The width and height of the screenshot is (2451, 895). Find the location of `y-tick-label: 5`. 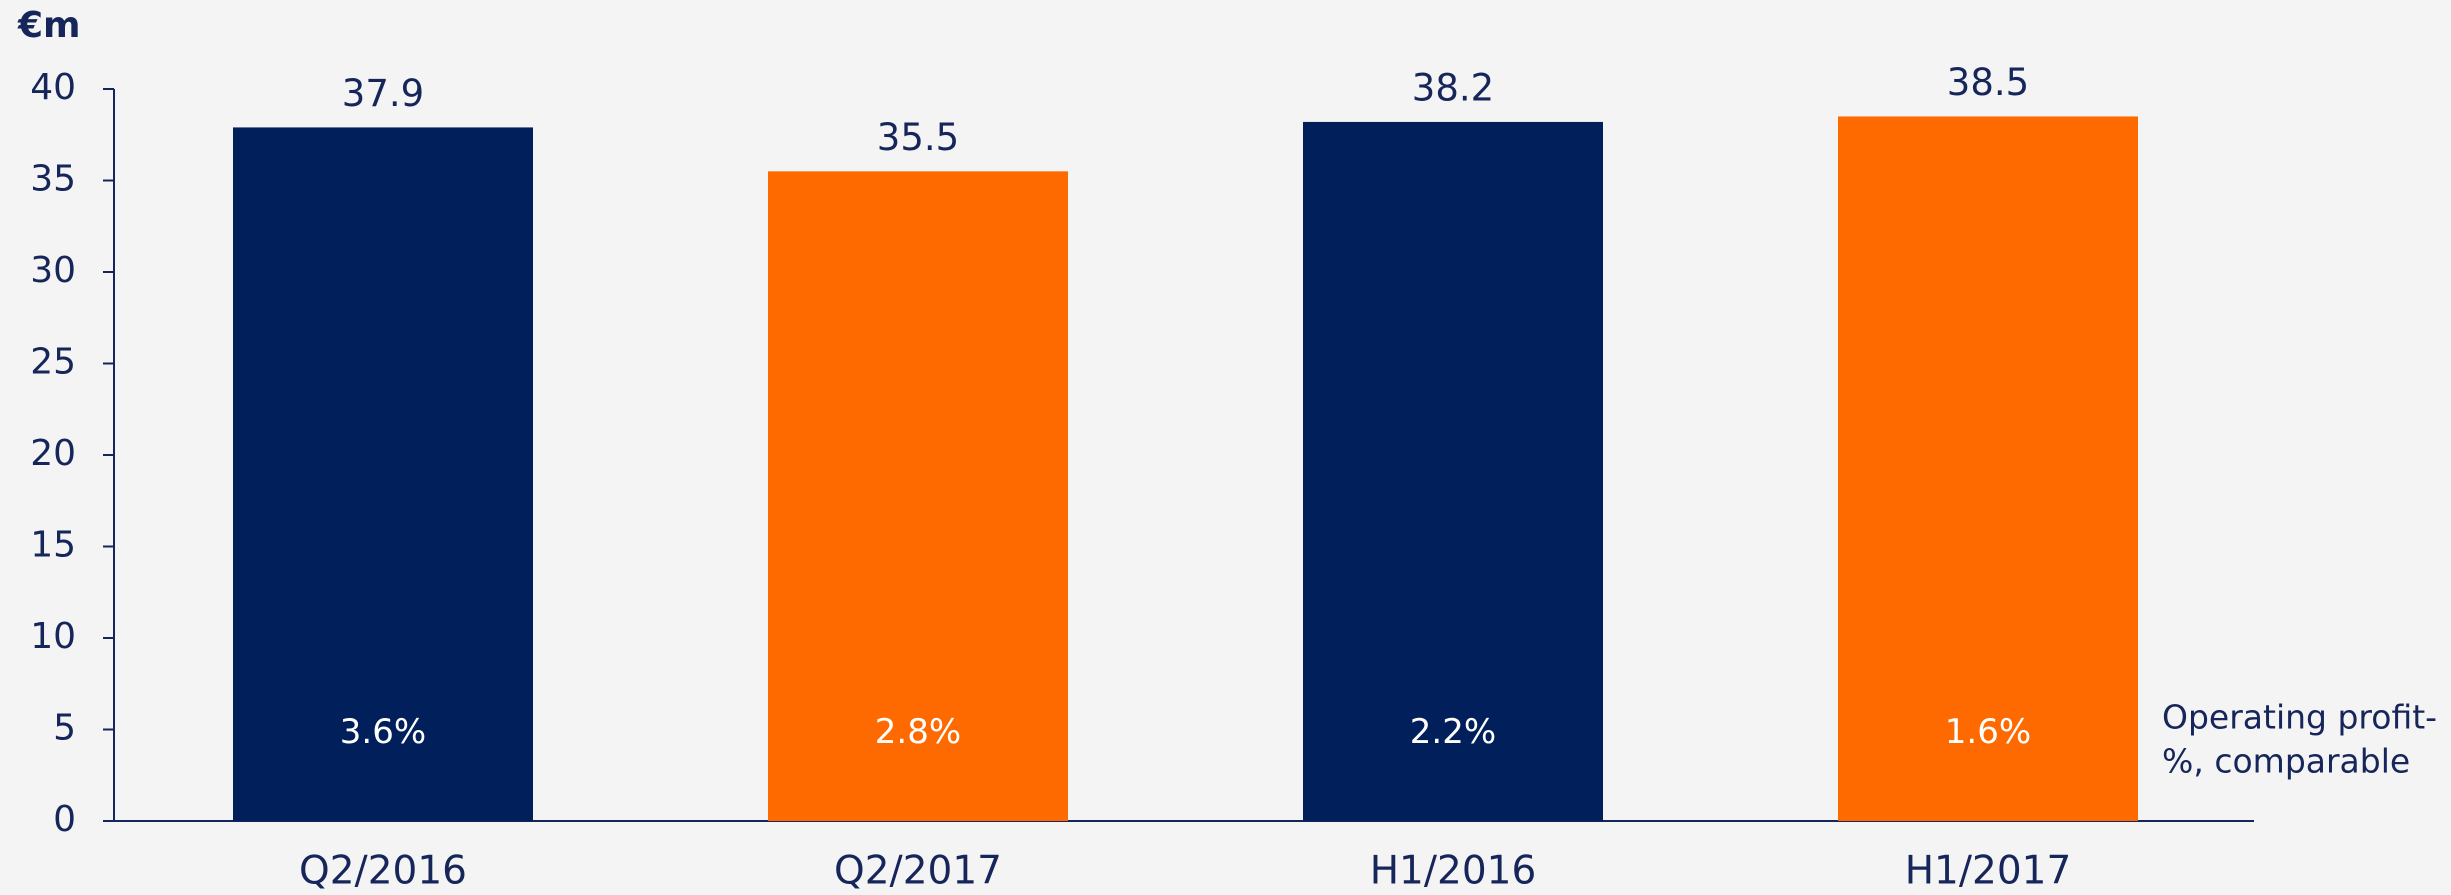

y-tick-label: 5 is located at coordinates (64, 728).